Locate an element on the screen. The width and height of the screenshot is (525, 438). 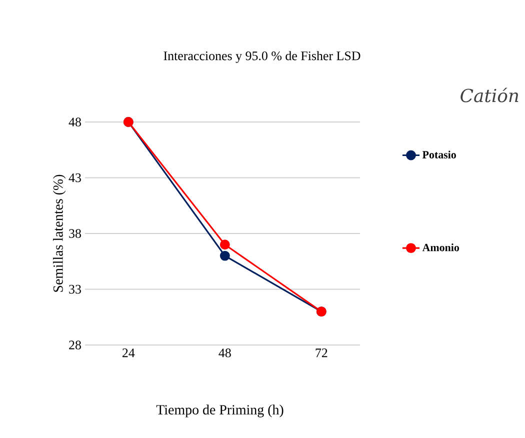
legend-label: Potasio is located at coordinates (439, 154).